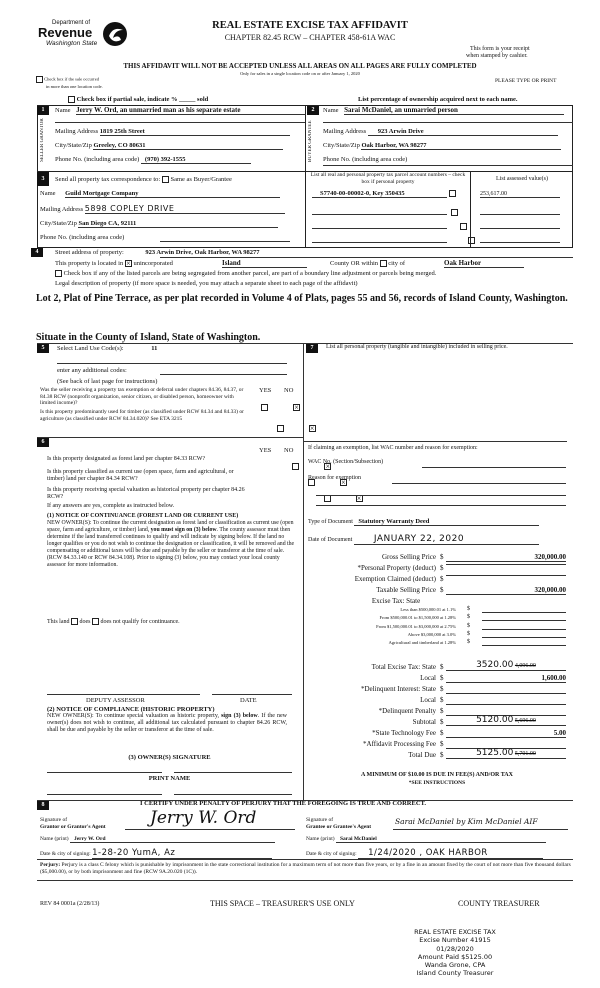 The image size is (600, 988). What do you see at coordinates (466, 821) in the screenshot?
I see `grantee-signature: Sarai McDaniel by Kim McDaniel AIF` at bounding box center [466, 821].